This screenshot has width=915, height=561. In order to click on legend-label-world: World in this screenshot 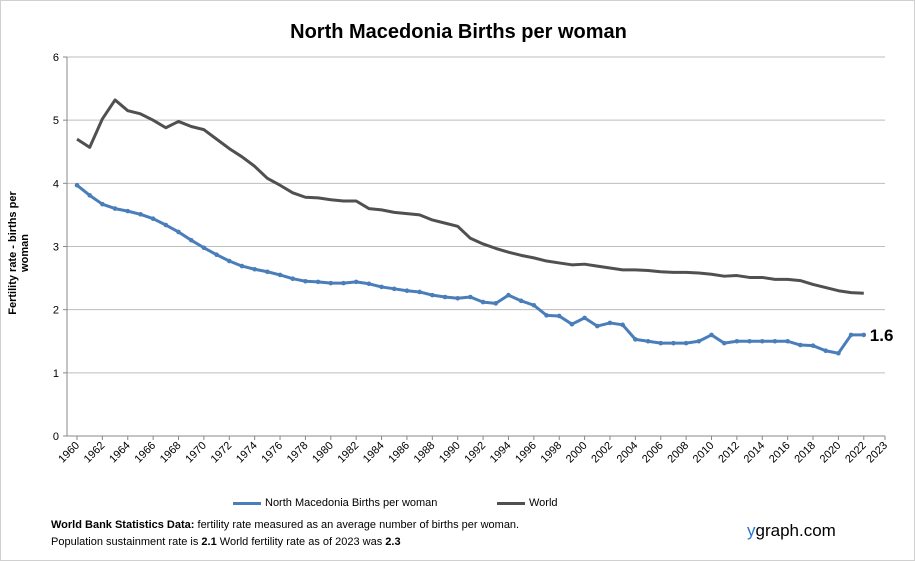, I will do `click(543, 503)`.